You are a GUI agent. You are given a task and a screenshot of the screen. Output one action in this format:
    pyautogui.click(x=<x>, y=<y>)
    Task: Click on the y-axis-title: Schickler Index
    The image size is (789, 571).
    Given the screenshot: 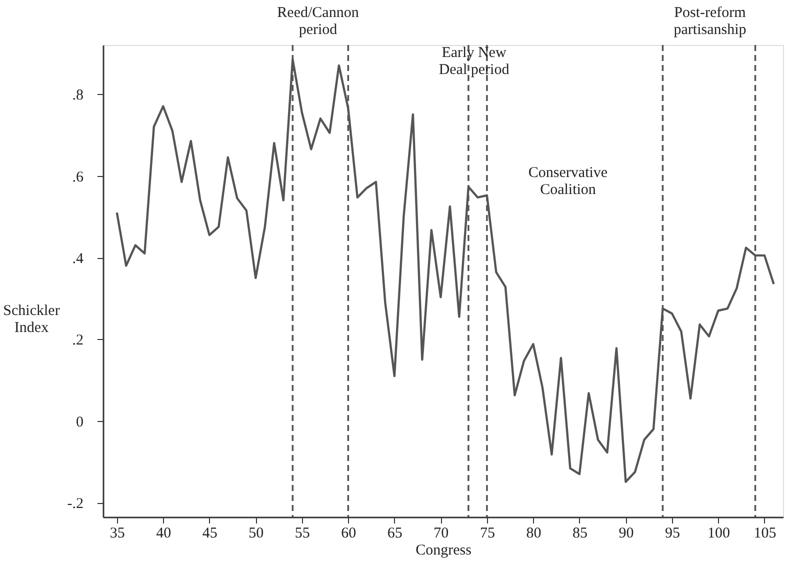 What is the action you would take?
    pyautogui.click(x=31, y=319)
    